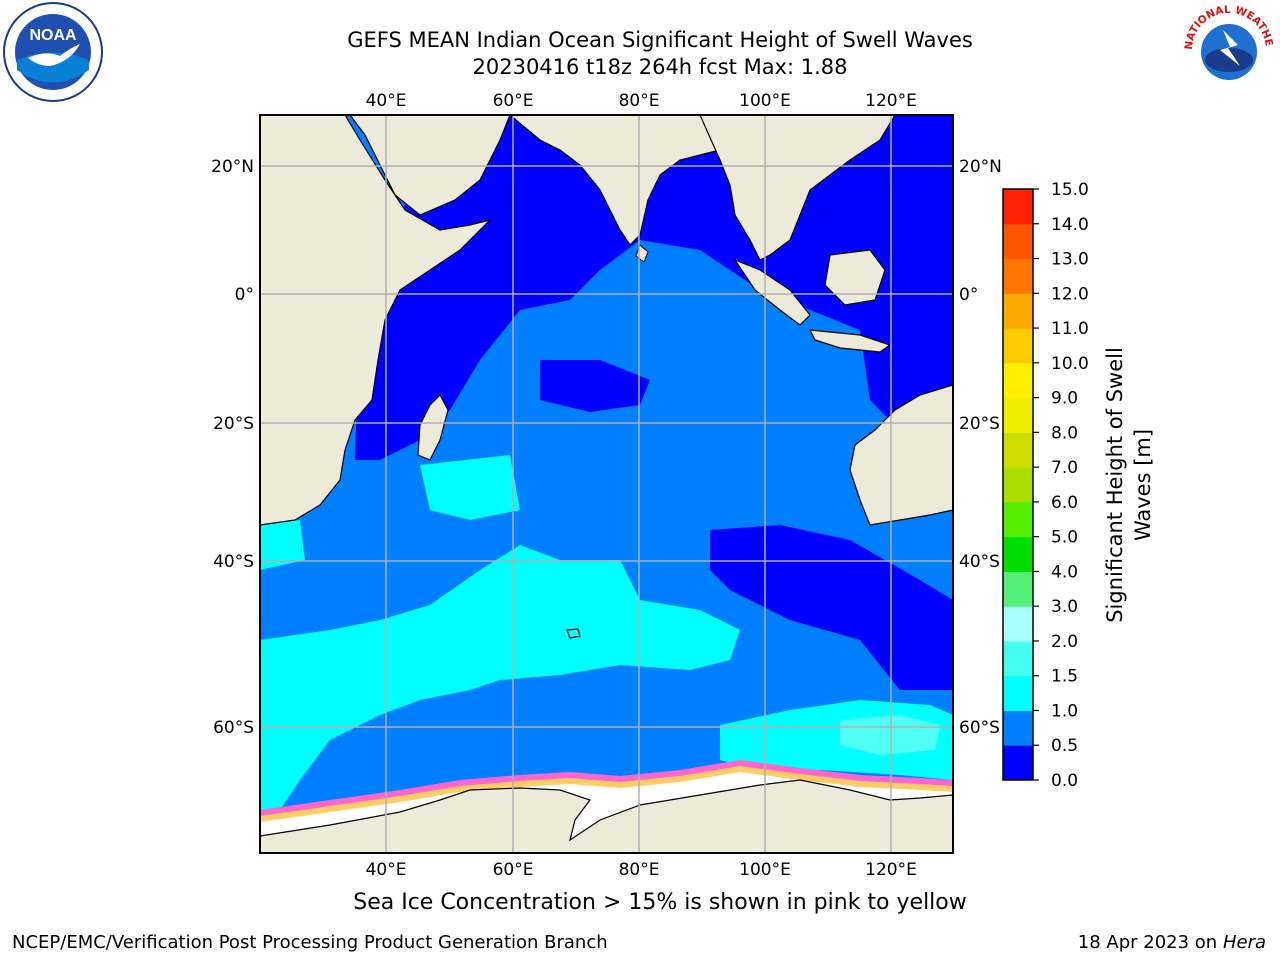 The height and width of the screenshot is (960, 1280). Describe the element at coordinates (1064, 399) in the screenshot. I see `colorbar-label: 9.0` at that location.